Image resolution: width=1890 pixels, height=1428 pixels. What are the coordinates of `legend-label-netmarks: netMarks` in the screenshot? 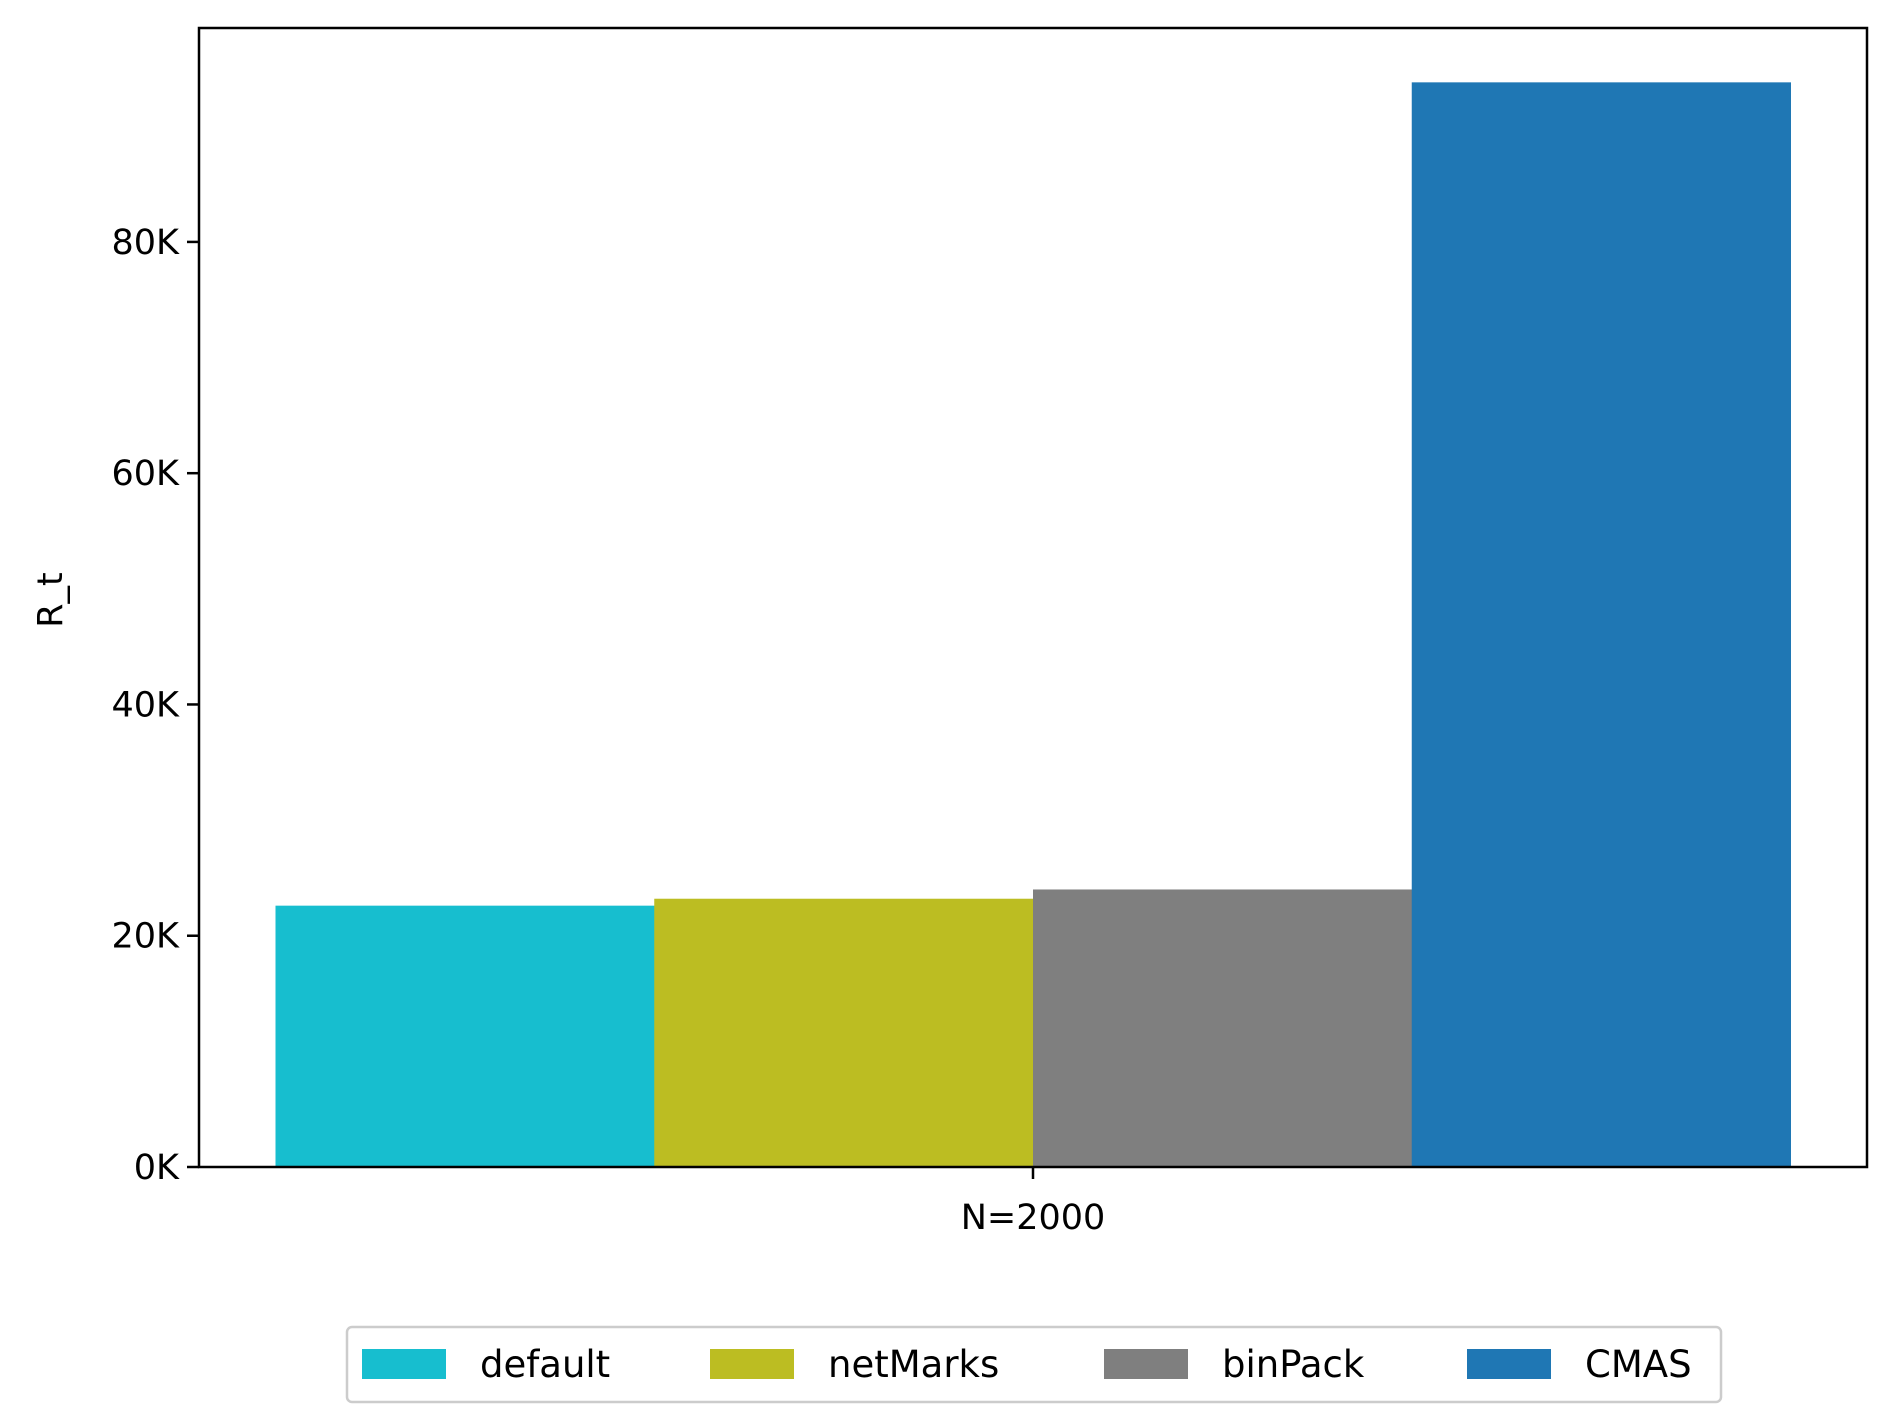 It's located at (913, 1364).